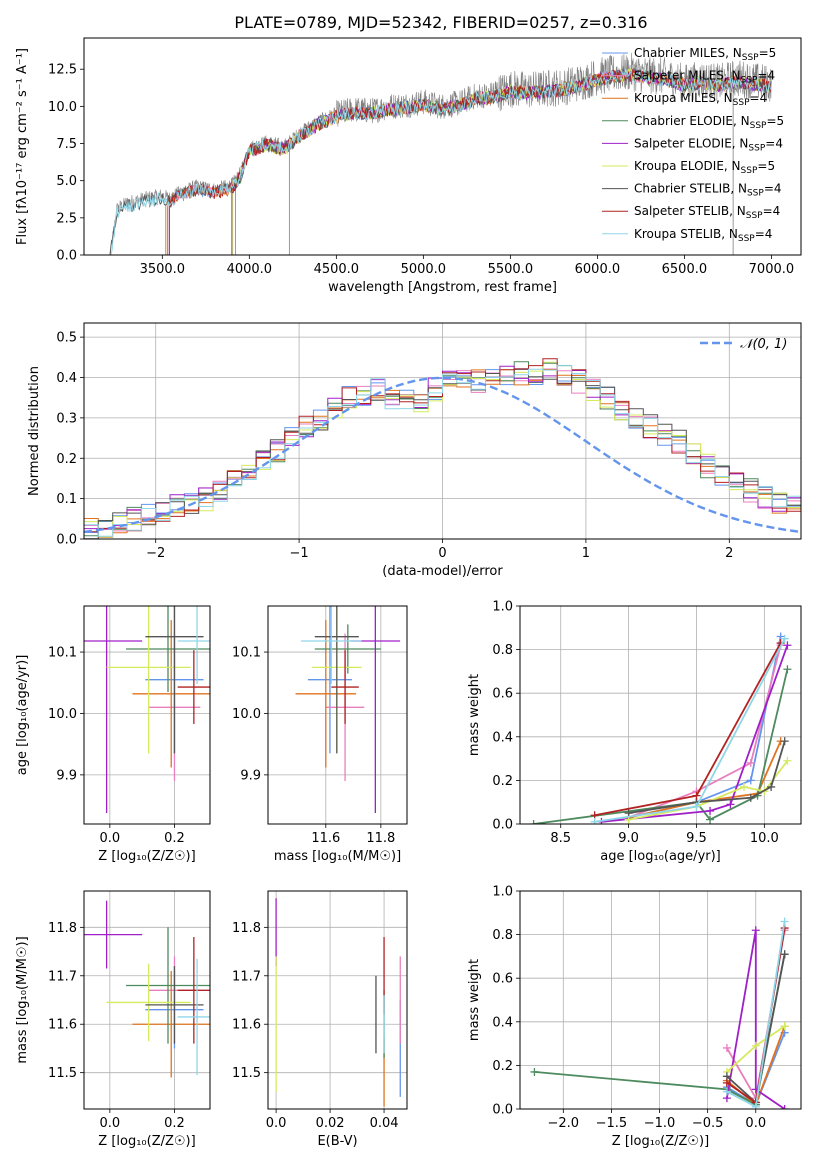  I want to click on age_vs_Z-plot-area, so click(147, 709).